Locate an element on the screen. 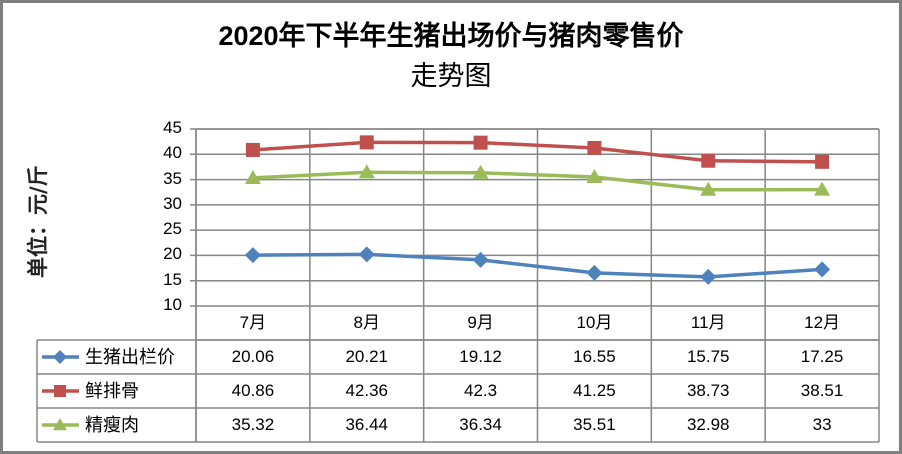 The width and height of the screenshot is (902, 454). legend-label: 精瘦肉 is located at coordinates (112, 425).